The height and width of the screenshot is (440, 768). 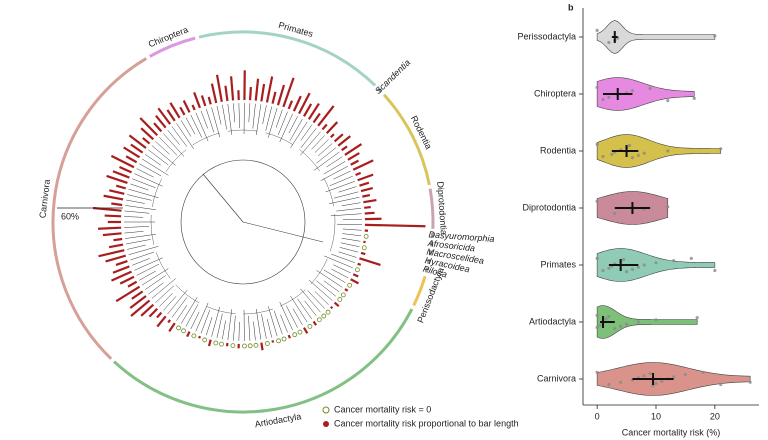 What do you see at coordinates (392, 76) in the screenshot?
I see `clade-label: Scandentia` at bounding box center [392, 76].